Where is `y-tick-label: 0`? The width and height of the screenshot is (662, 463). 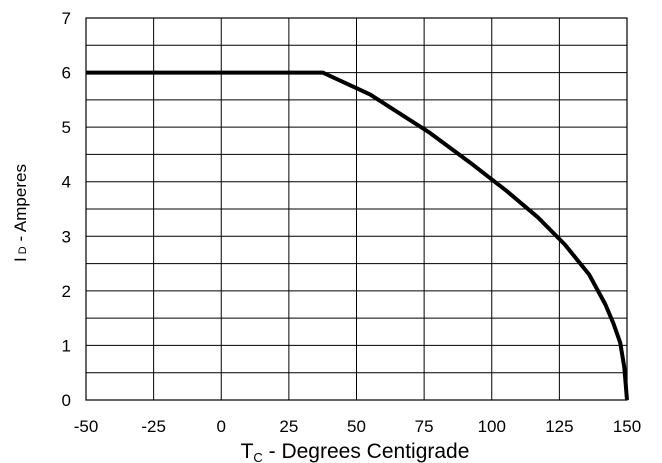 y-tick-label: 0 is located at coordinates (66, 400).